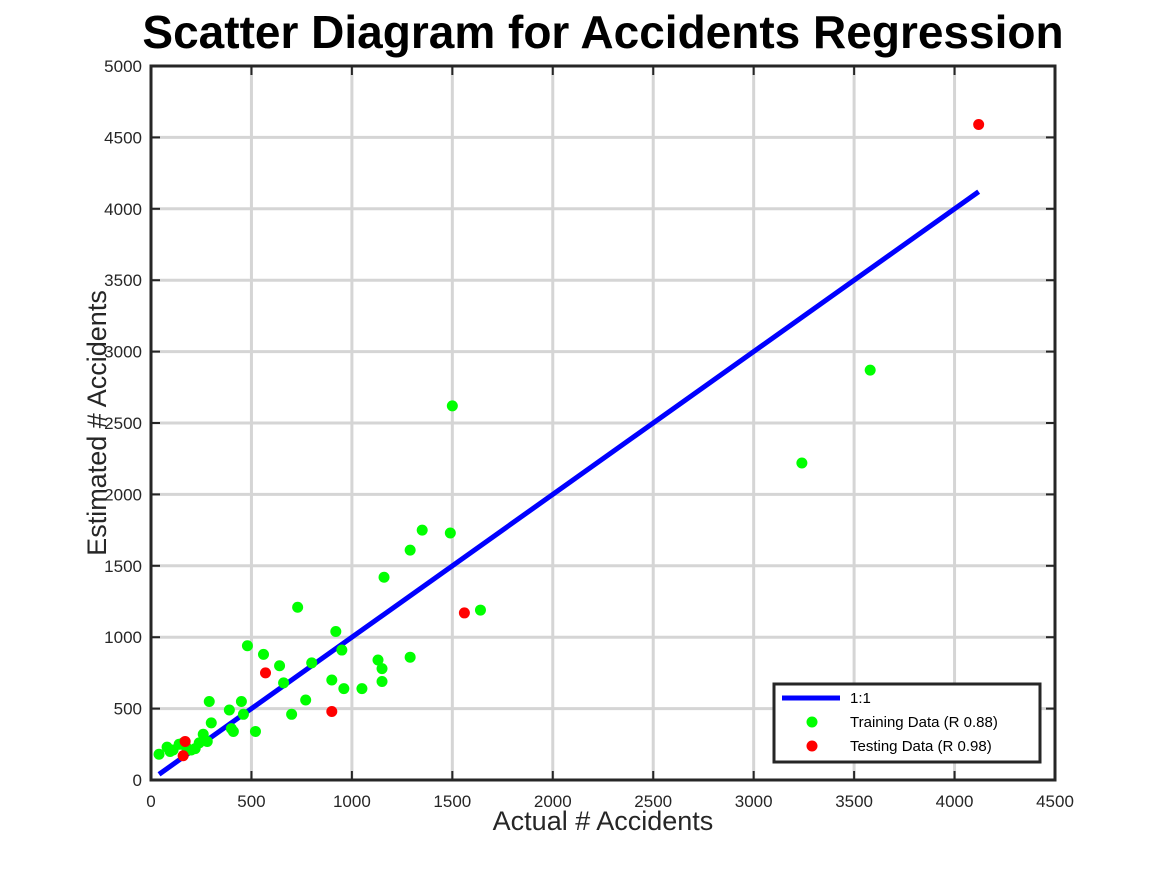 This screenshot has width=1167, height=875. I want to click on legend-entry-line: 1:1, so click(860, 698).